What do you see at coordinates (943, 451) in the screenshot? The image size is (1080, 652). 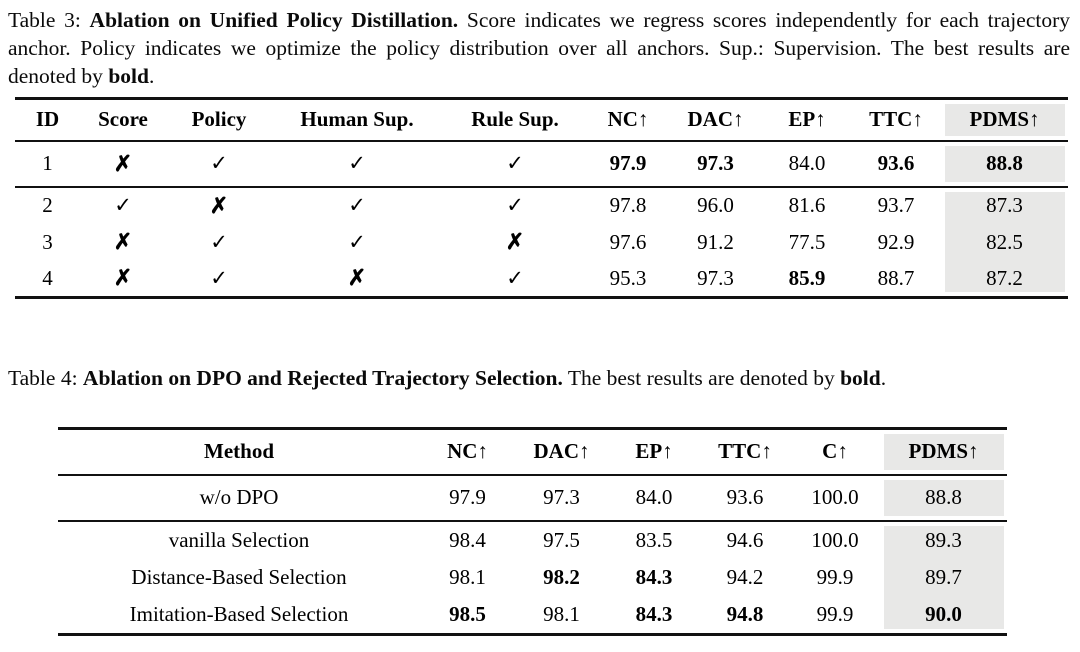 I see `table4-header-pdms: PDMS↑` at bounding box center [943, 451].